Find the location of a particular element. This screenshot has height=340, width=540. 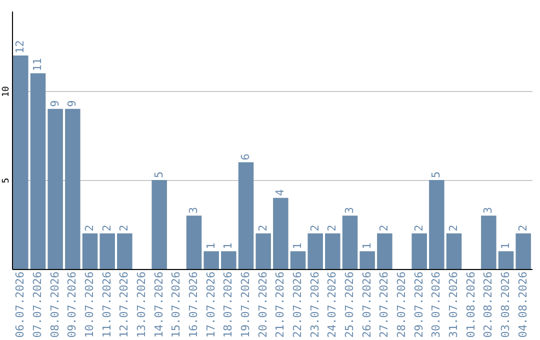

x-tick-label: 10.07.2026 is located at coordinates (89, 305).